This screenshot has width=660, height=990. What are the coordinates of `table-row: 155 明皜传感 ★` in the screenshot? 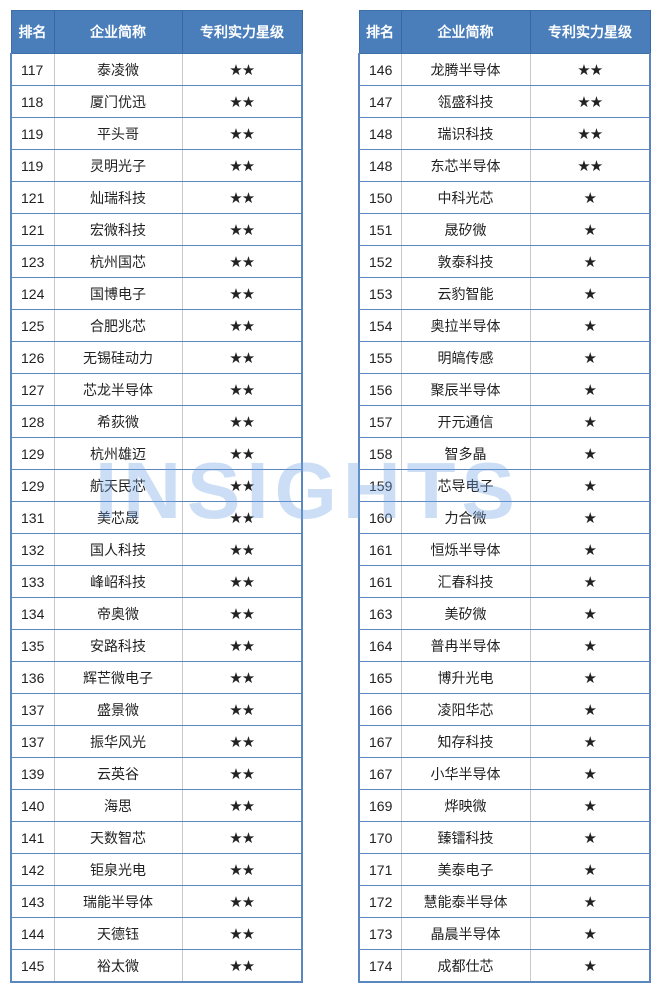 It's located at (504, 357).